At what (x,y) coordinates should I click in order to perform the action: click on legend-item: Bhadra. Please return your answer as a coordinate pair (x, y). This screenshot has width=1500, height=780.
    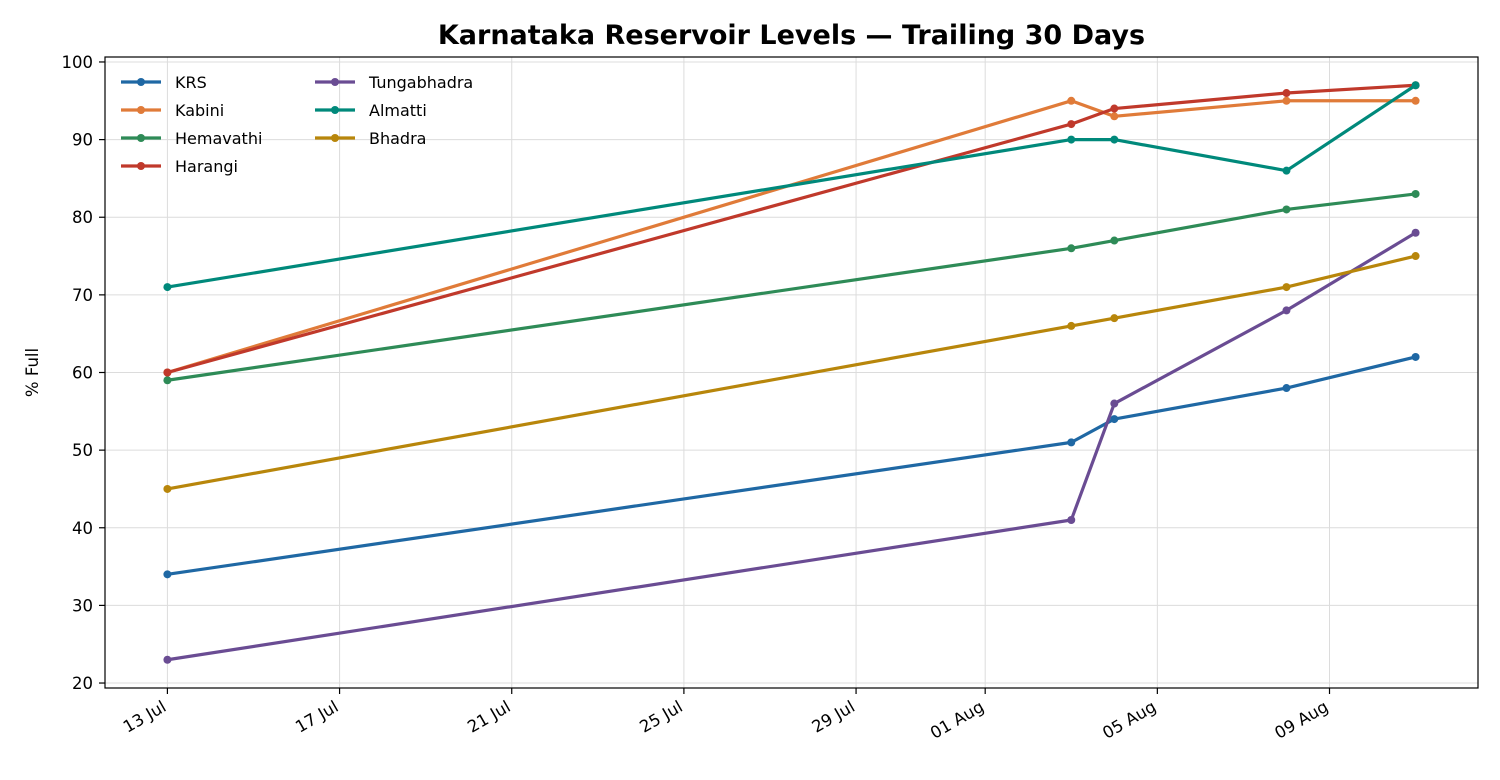
    Looking at the image, I should click on (370, 138).